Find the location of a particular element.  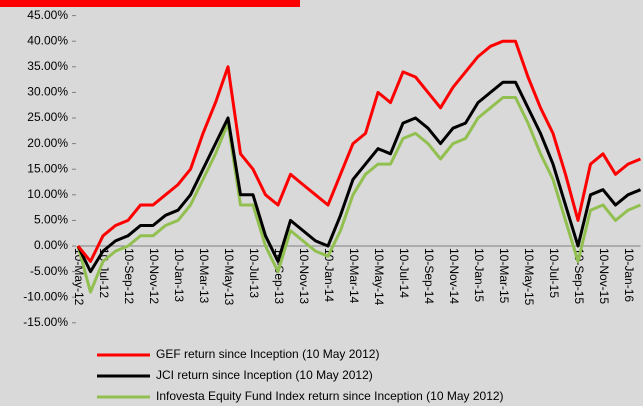

x-tick-label: 10-Jul-15 is located at coordinates (554, 273).